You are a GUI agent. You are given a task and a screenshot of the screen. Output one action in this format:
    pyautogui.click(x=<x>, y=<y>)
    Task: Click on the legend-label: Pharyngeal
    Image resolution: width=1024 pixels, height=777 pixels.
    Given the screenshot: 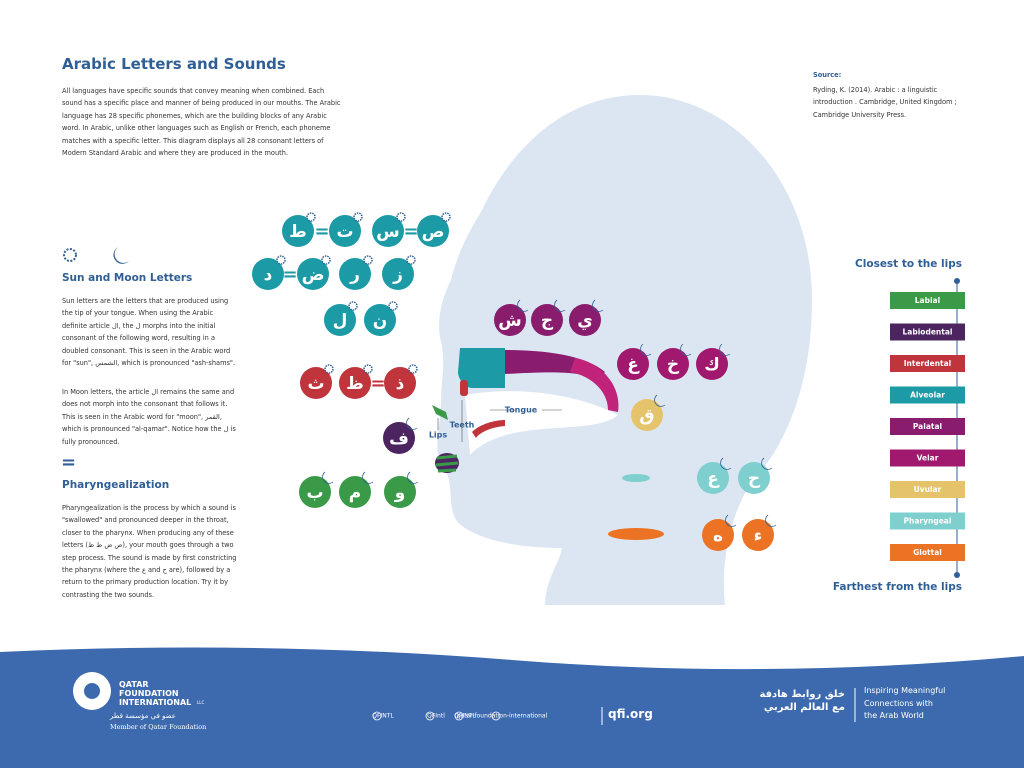 What is the action you would take?
    pyautogui.click(x=928, y=521)
    